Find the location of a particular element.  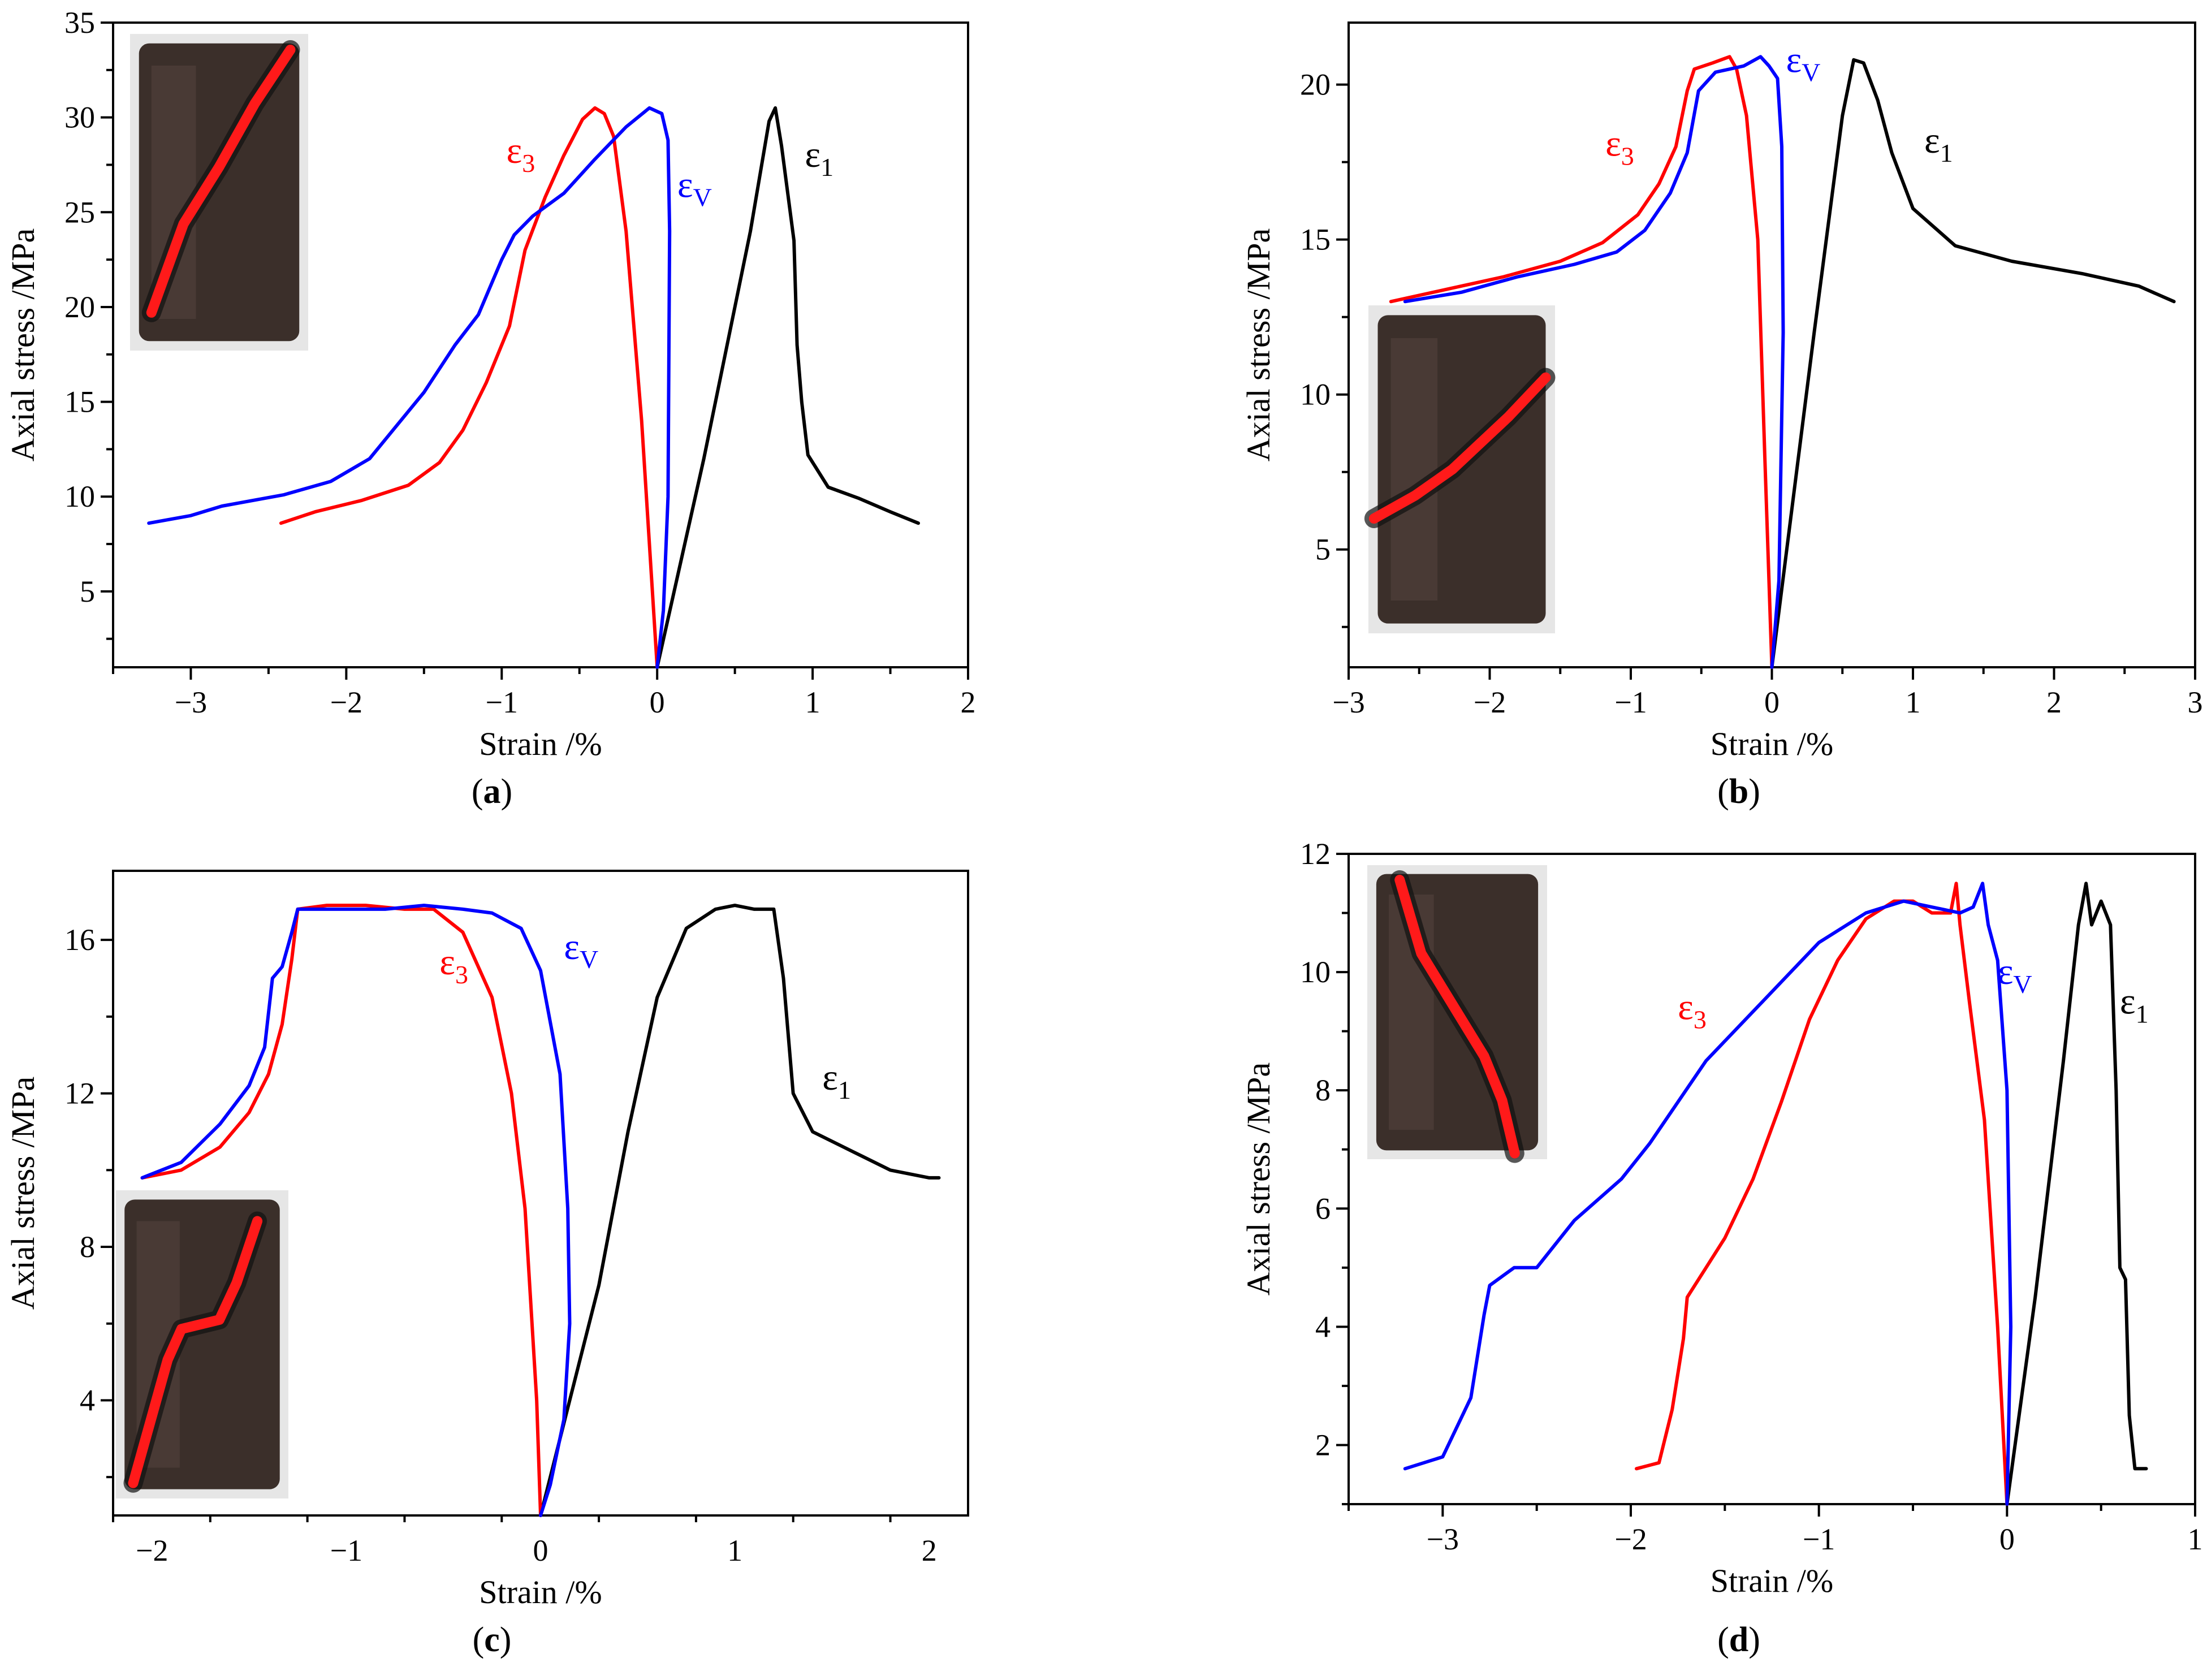

panel-caption-b: (b) is located at coordinates (1738, 791).